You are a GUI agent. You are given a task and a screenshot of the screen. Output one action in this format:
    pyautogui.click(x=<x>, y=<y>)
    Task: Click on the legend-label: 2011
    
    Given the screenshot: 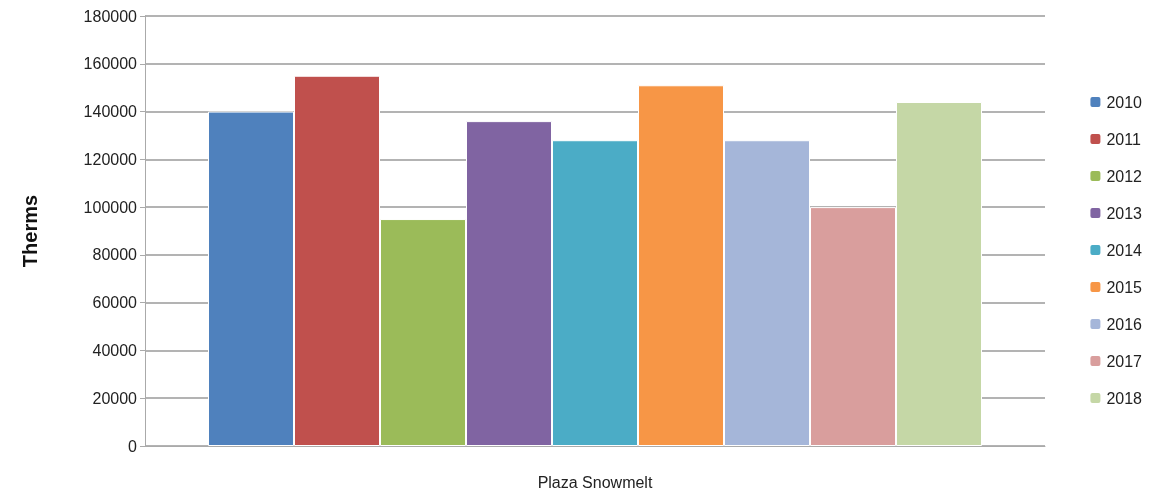 What is the action you would take?
    pyautogui.click(x=1123, y=139)
    